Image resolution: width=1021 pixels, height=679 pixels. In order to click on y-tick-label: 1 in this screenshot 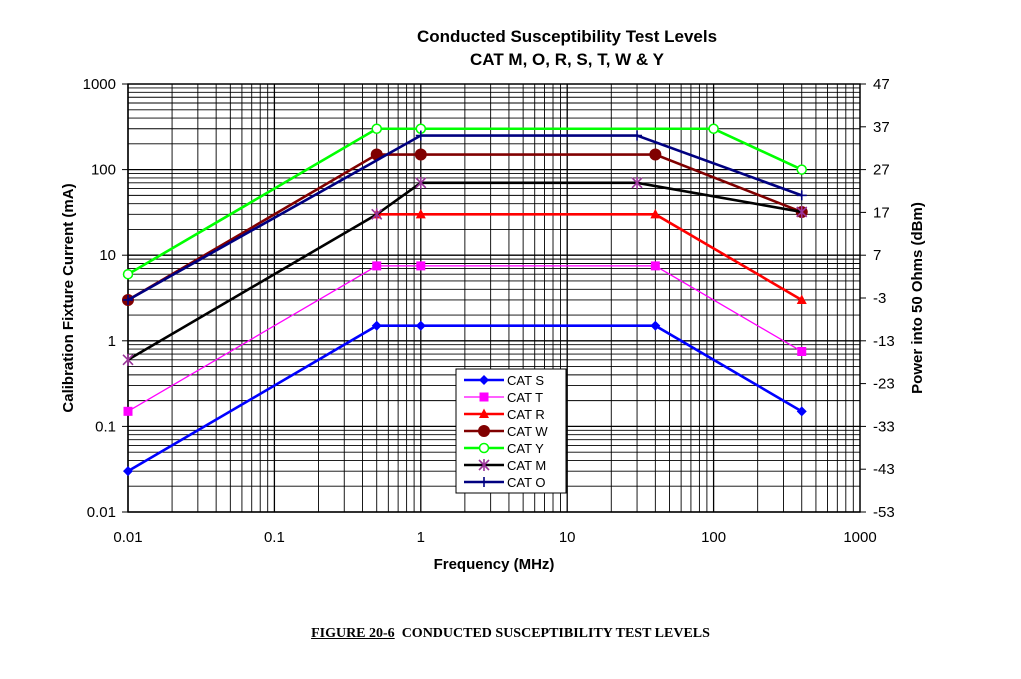, I will do `click(112, 341)`.